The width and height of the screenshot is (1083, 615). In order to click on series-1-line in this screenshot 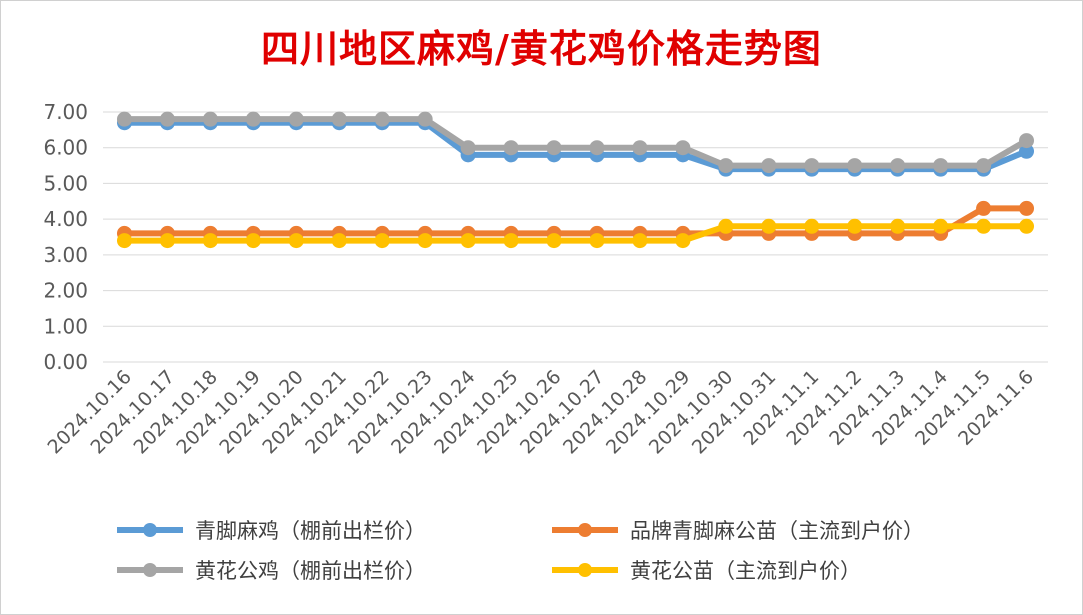, I will do `click(575, 146)`.